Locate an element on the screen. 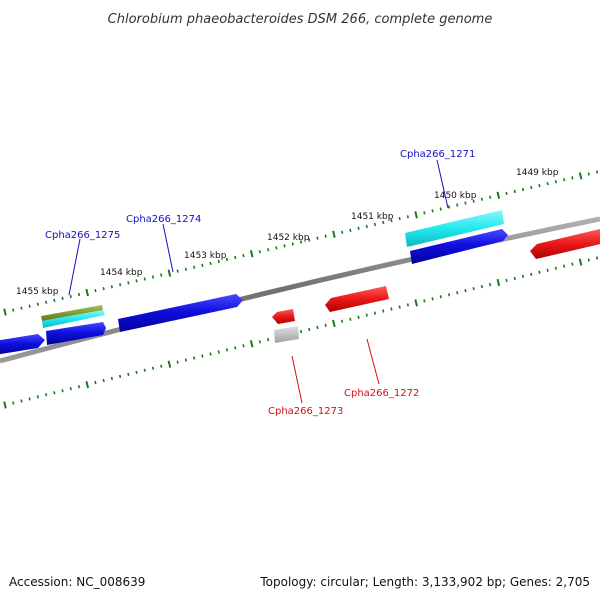 Image resolution: width=600 pixels, height=600 pixels. tick-label-1454-kbp: 1454 kbp is located at coordinates (121, 273).